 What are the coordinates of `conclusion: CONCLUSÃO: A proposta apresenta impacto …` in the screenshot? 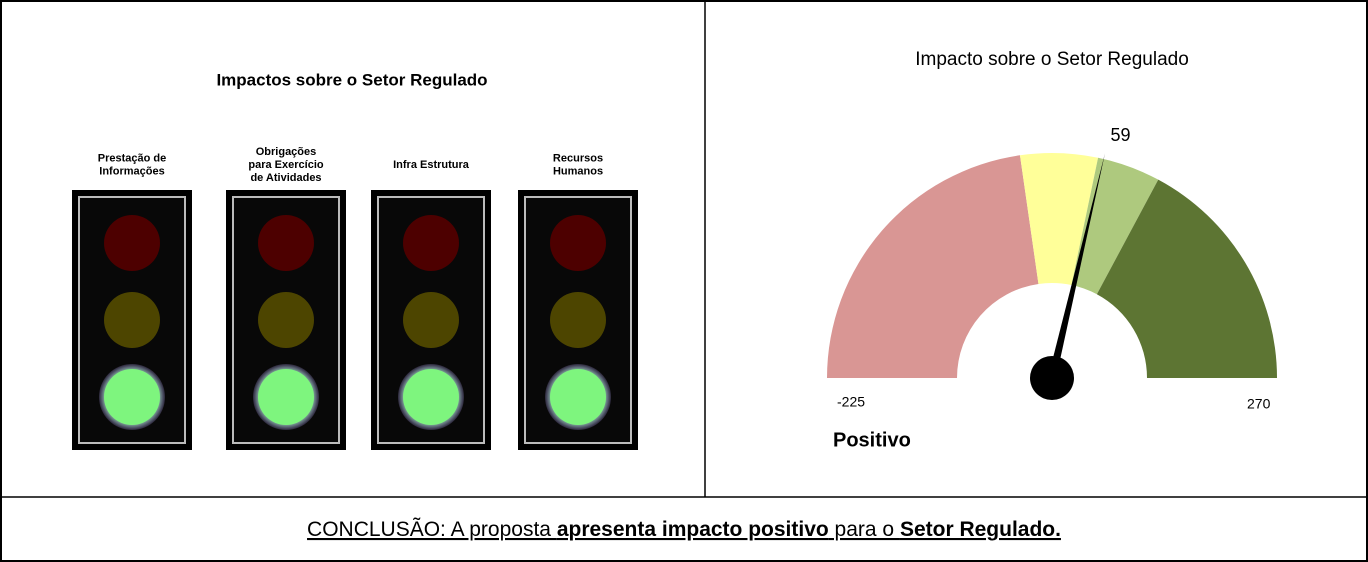 It's located at (684, 529).